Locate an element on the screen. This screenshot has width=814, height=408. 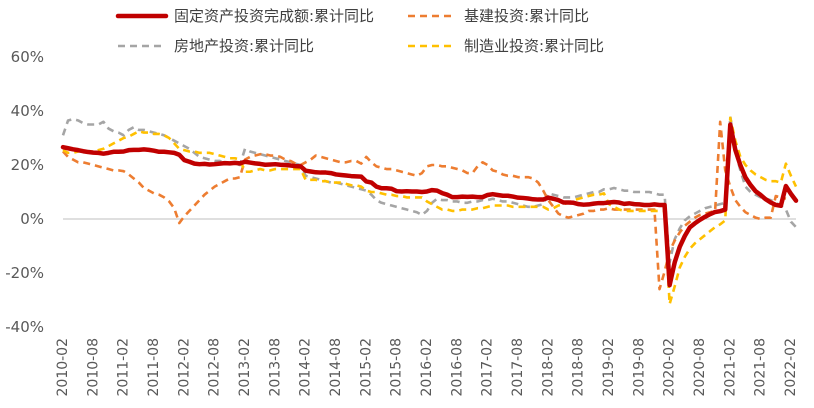
x-tick-label: 2016-02 is located at coordinates (427, 367).